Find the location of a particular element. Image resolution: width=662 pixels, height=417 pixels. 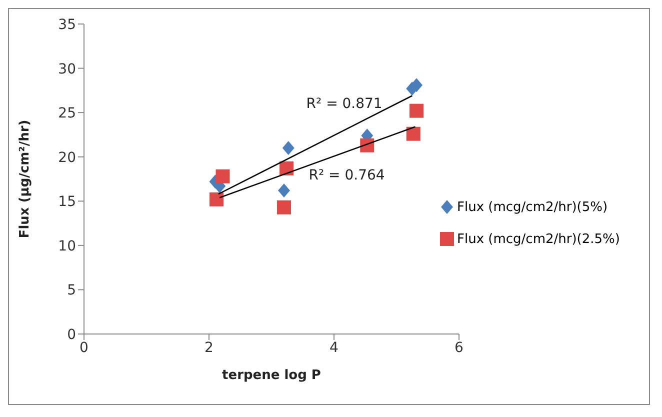

x-axis-title: terpene log P is located at coordinates (271, 375).